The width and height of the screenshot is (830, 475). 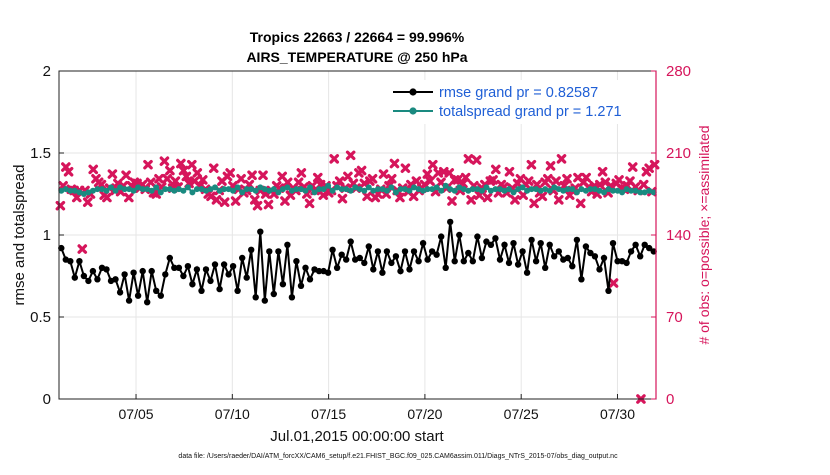 I want to click on y-tick-label: 1.5, so click(x=40, y=153).